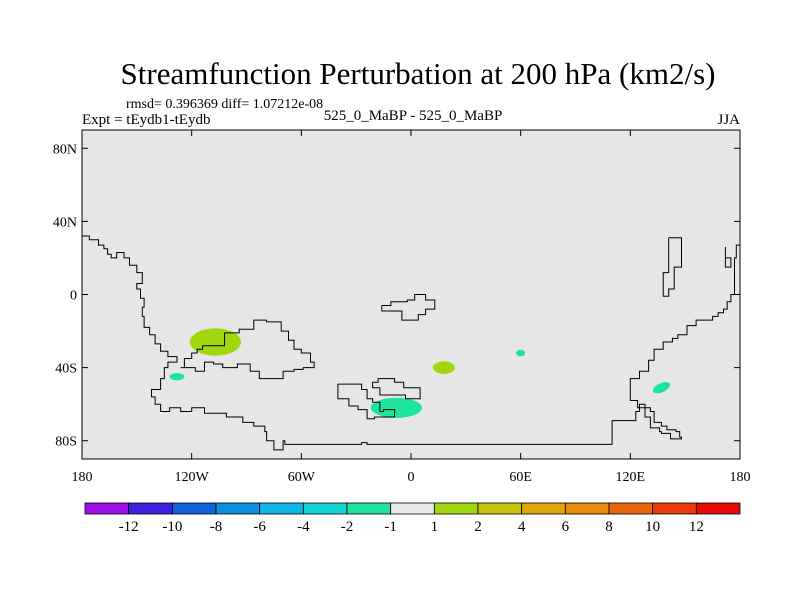 The height and width of the screenshot is (600, 800). What do you see at coordinates (478, 527) in the screenshot?
I see `colorbar-label: 2` at bounding box center [478, 527].